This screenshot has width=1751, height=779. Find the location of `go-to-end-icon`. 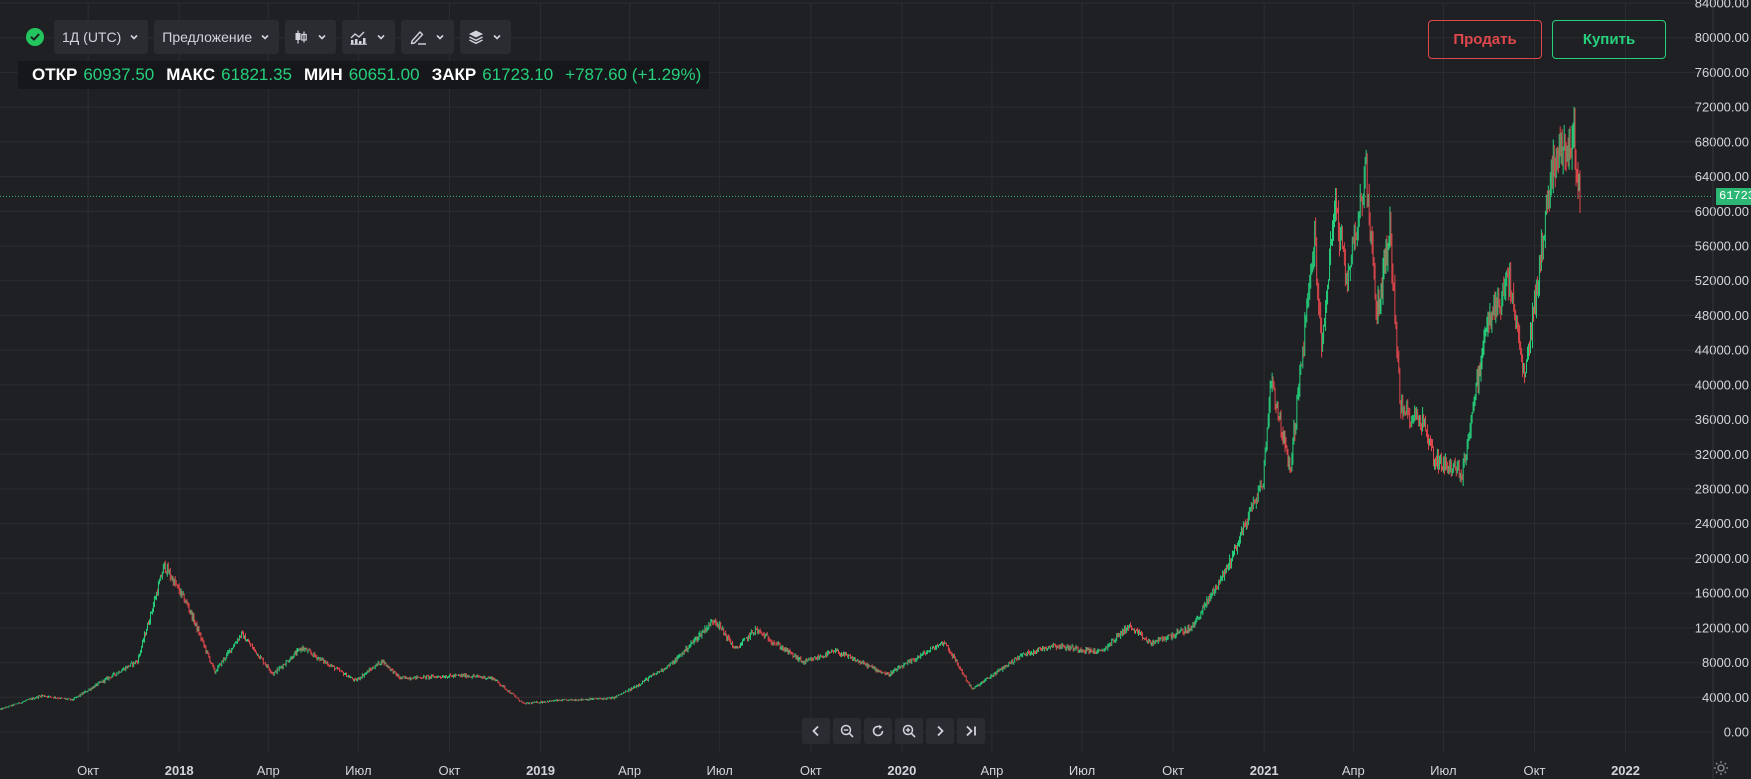

go-to-end-icon is located at coordinates (971, 731).